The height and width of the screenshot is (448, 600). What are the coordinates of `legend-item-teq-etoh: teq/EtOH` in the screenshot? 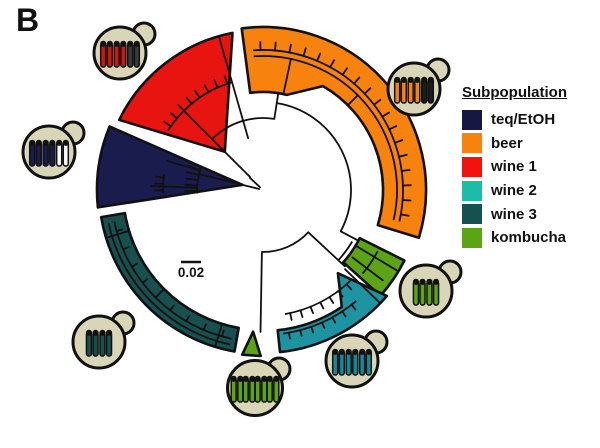 It's located at (514, 120).